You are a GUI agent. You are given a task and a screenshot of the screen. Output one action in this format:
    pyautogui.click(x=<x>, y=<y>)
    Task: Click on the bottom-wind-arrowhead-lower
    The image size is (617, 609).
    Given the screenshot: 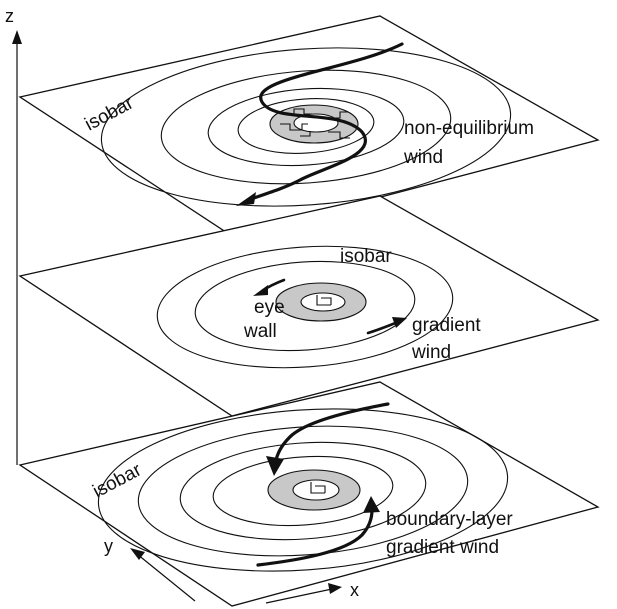 What is the action you would take?
    pyautogui.click(x=371, y=504)
    